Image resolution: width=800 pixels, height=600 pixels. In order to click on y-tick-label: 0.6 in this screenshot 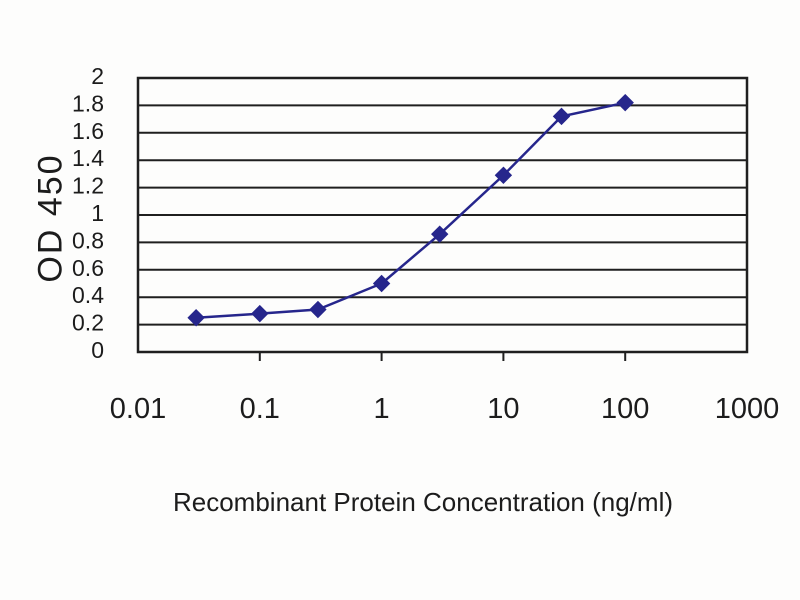, I will do `click(88, 268)`.